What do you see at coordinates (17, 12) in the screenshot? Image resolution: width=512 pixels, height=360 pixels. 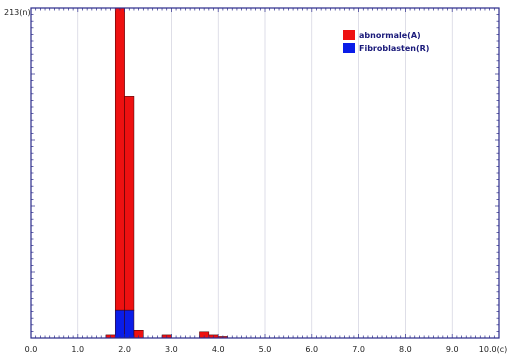 I see `y-max-label: 213(n)` at bounding box center [17, 12].